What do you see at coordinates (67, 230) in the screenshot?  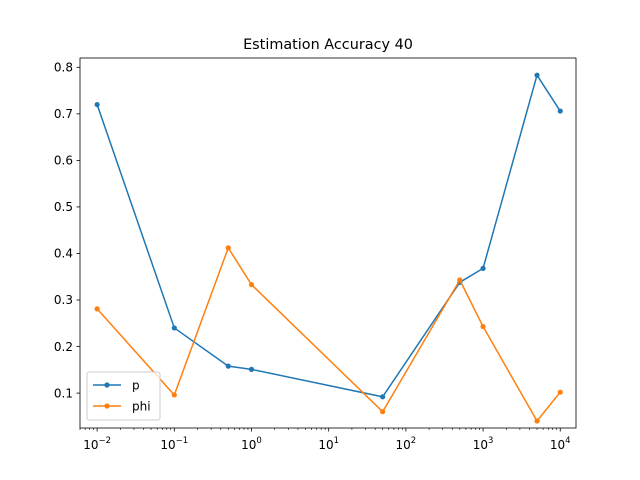 I see `y-axis: 0.1 0.2 0.3 0.4 0.5 0.6 0.7 0.8` at bounding box center [67, 230].